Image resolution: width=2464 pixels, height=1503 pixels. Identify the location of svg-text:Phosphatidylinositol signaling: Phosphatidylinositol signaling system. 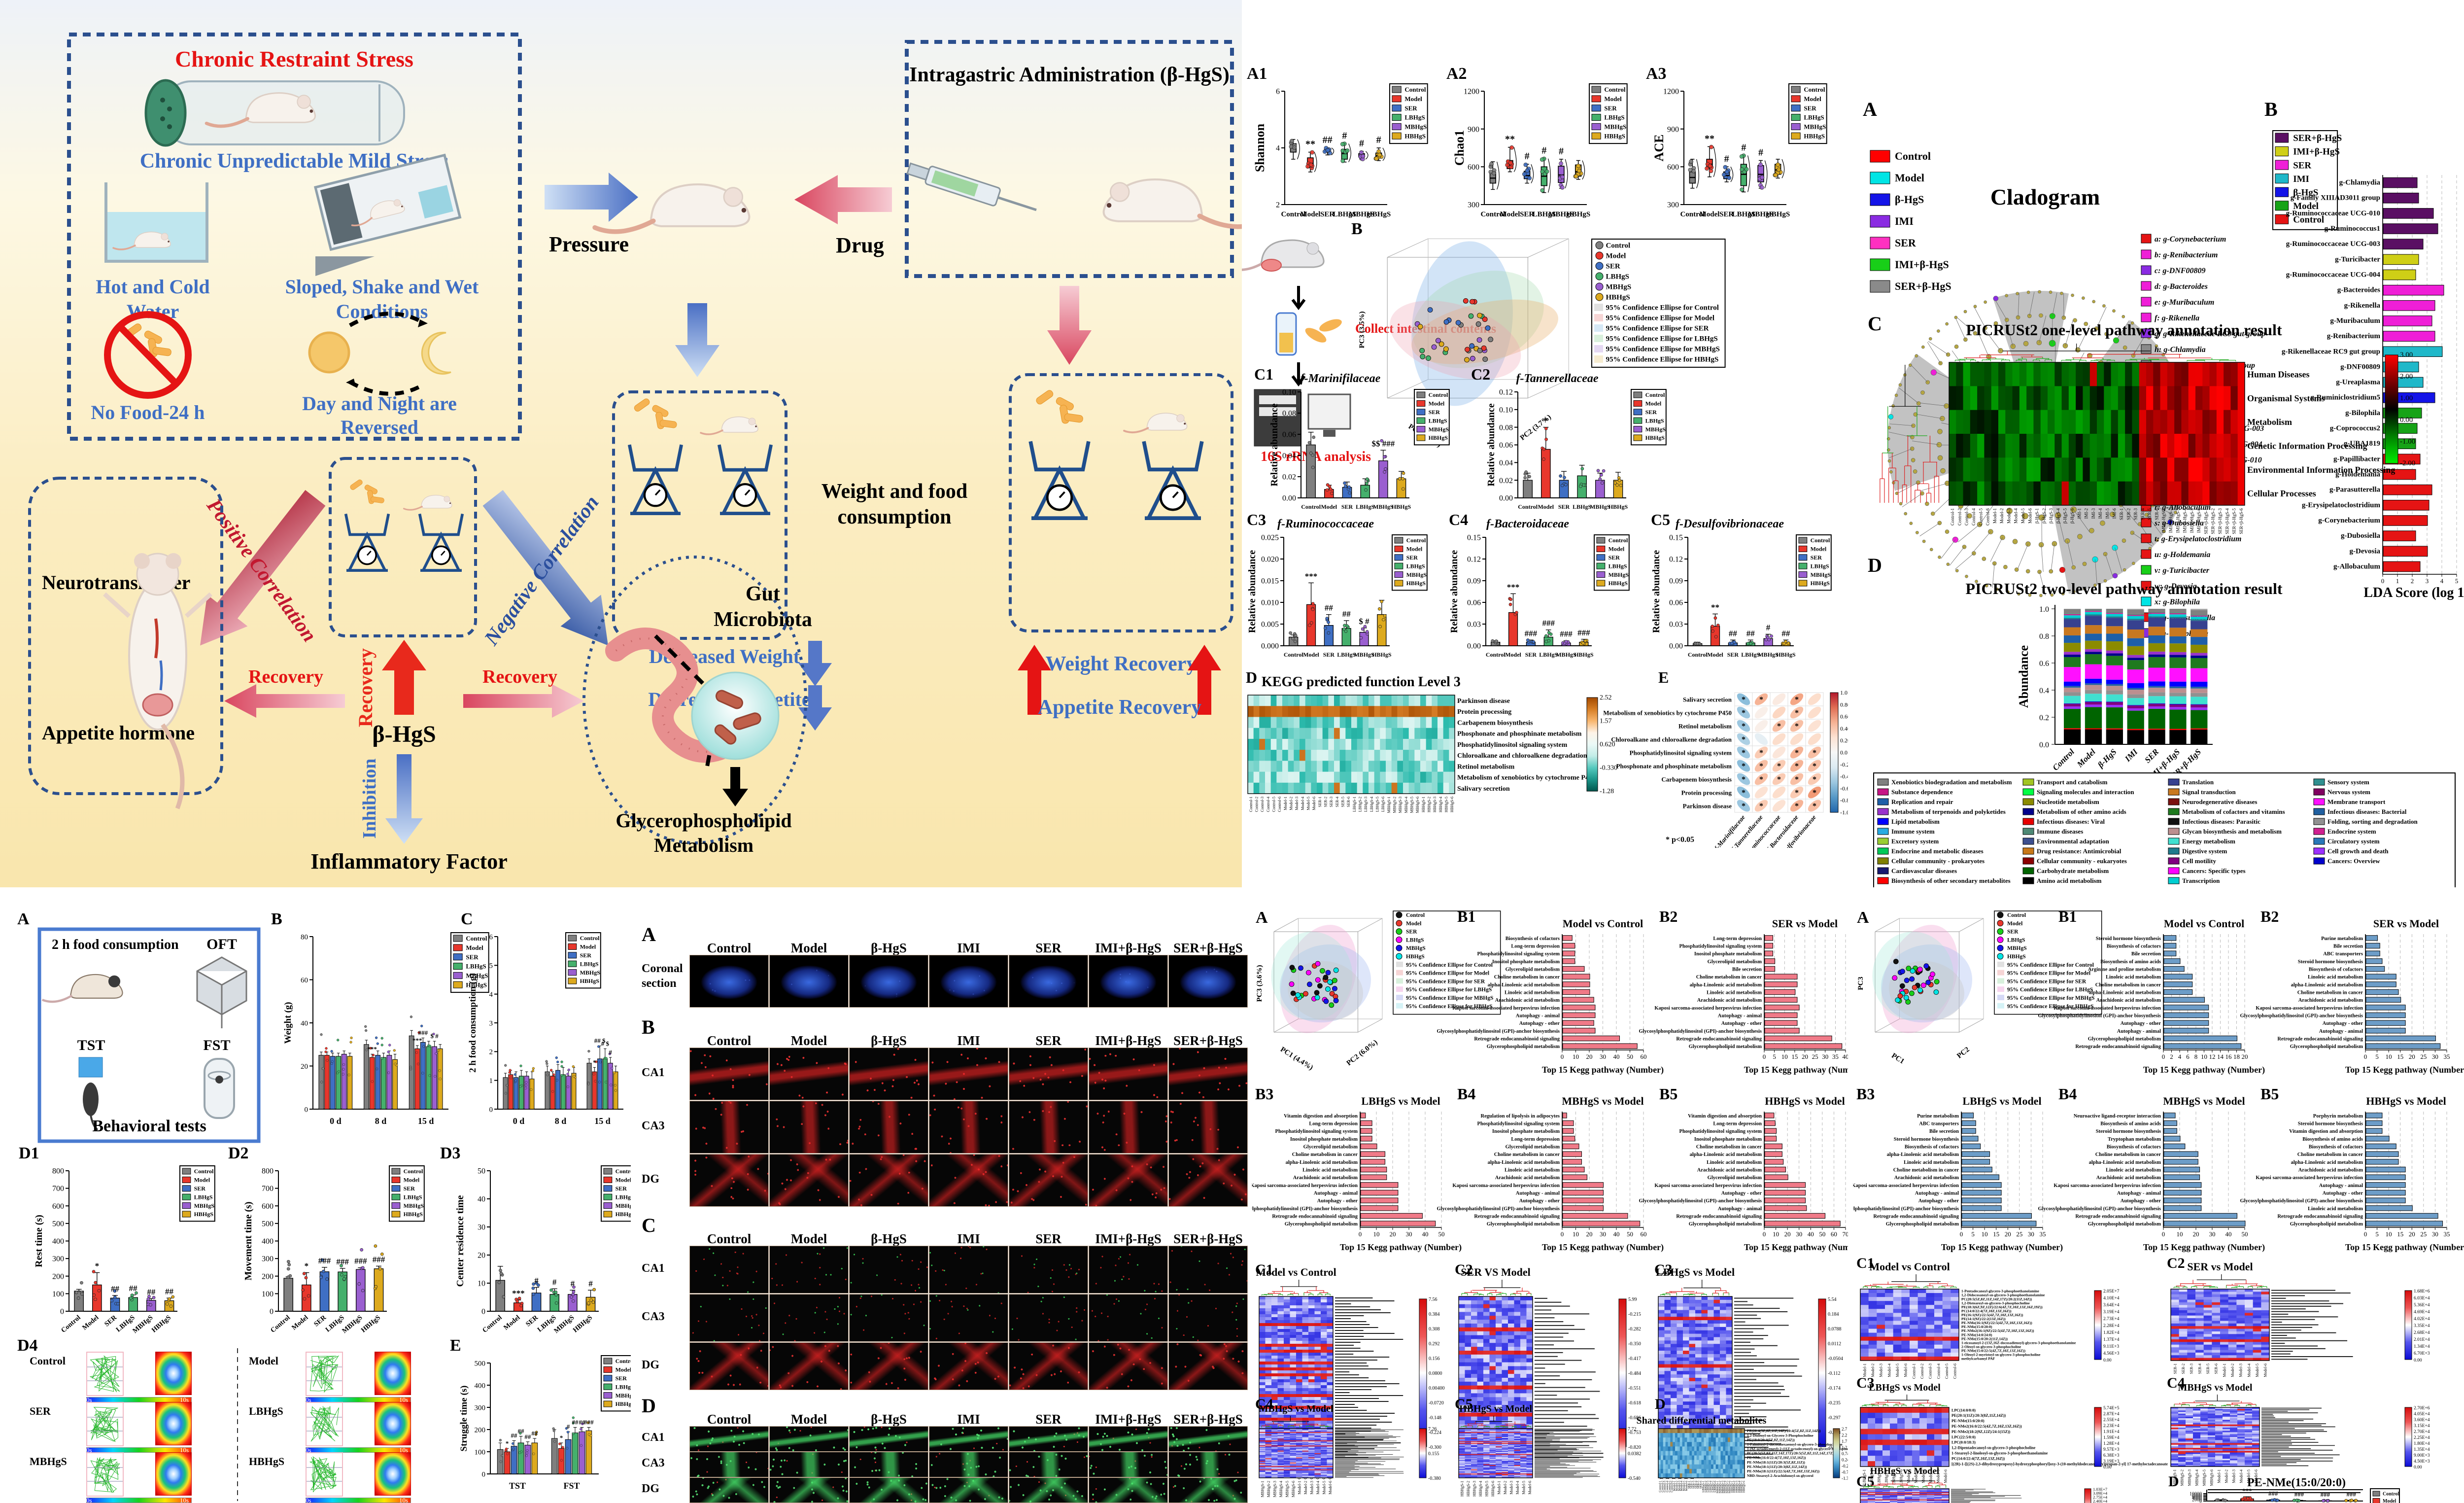
(1512, 745).